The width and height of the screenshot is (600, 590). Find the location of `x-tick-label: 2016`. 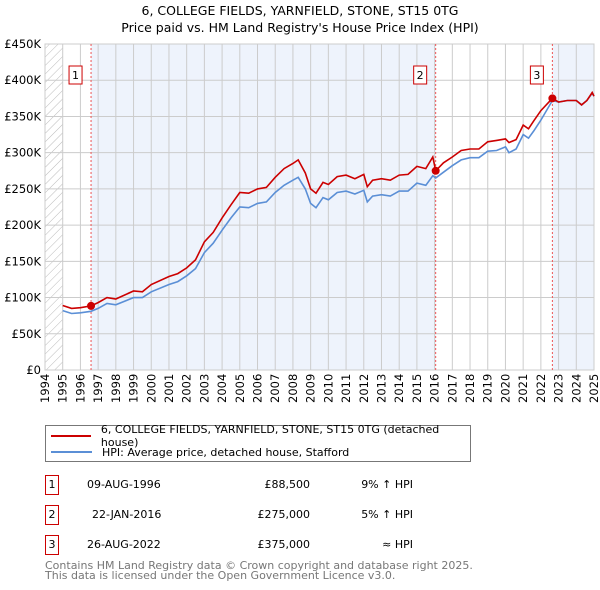

x-tick-label: 2016 is located at coordinates (435, 388).